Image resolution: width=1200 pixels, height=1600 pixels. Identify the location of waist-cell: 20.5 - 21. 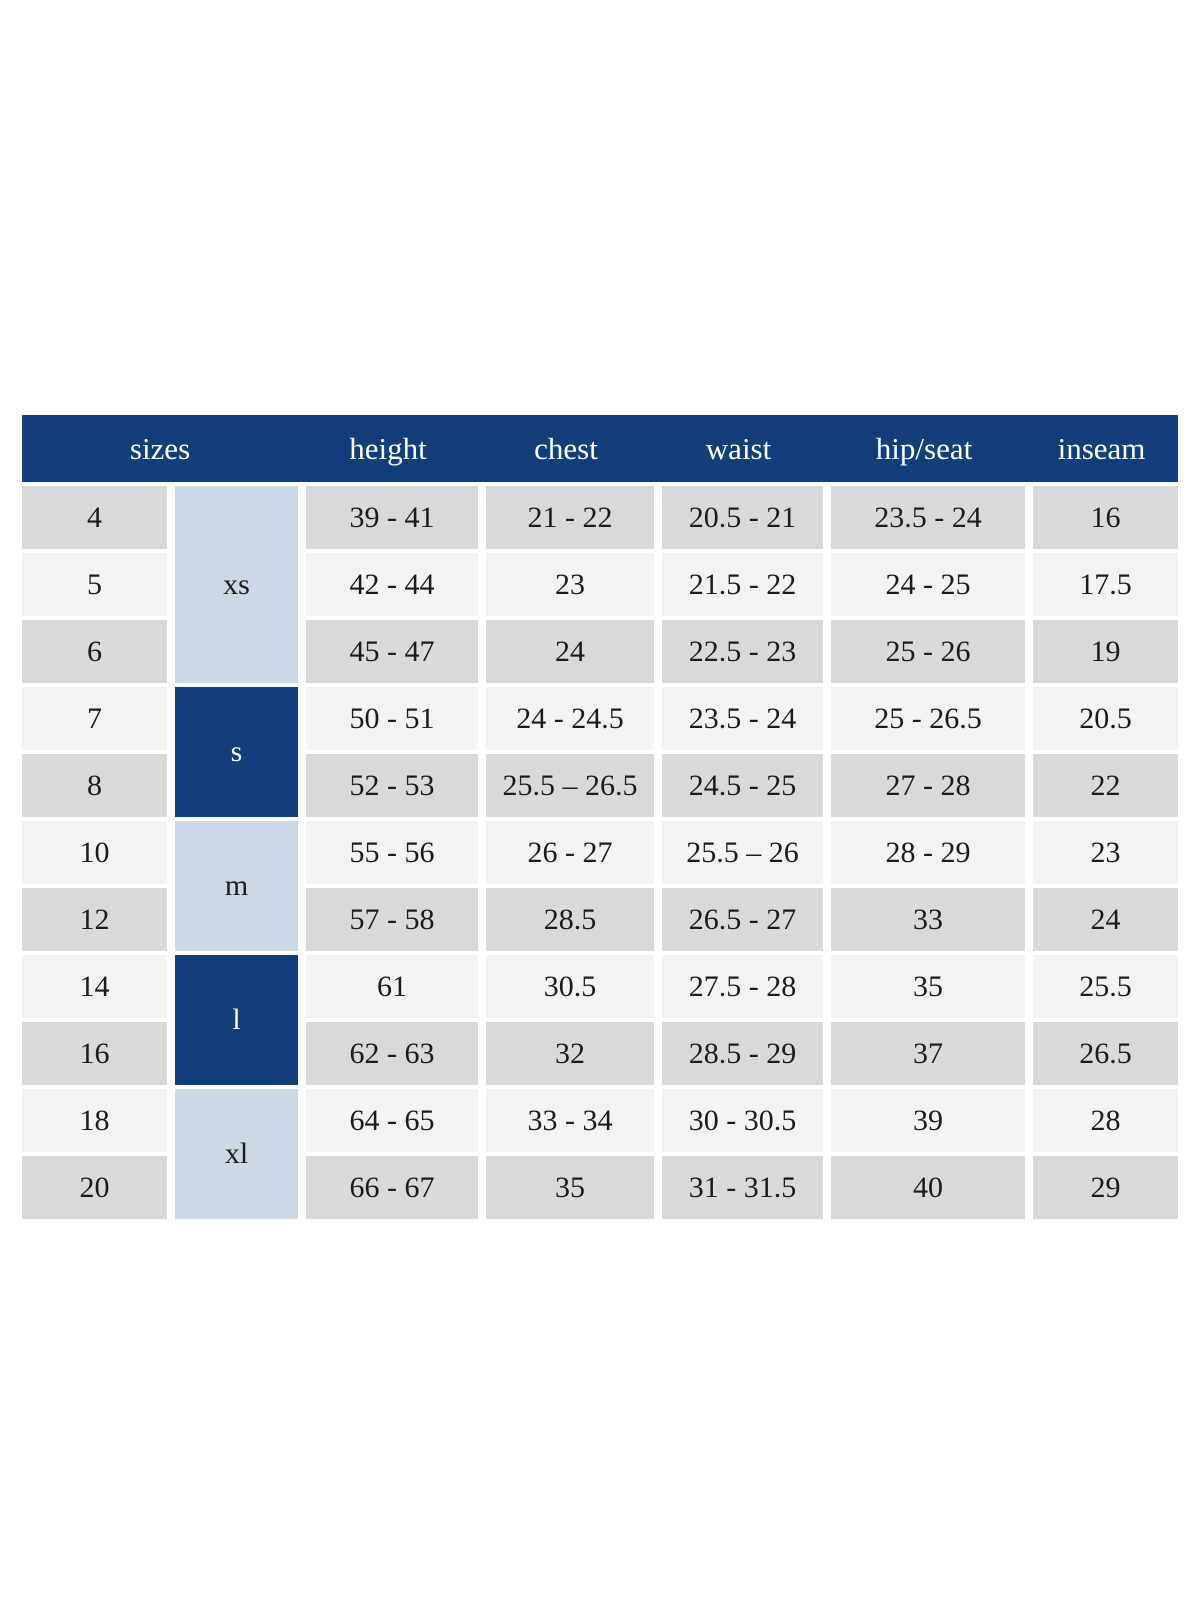
(739, 515).